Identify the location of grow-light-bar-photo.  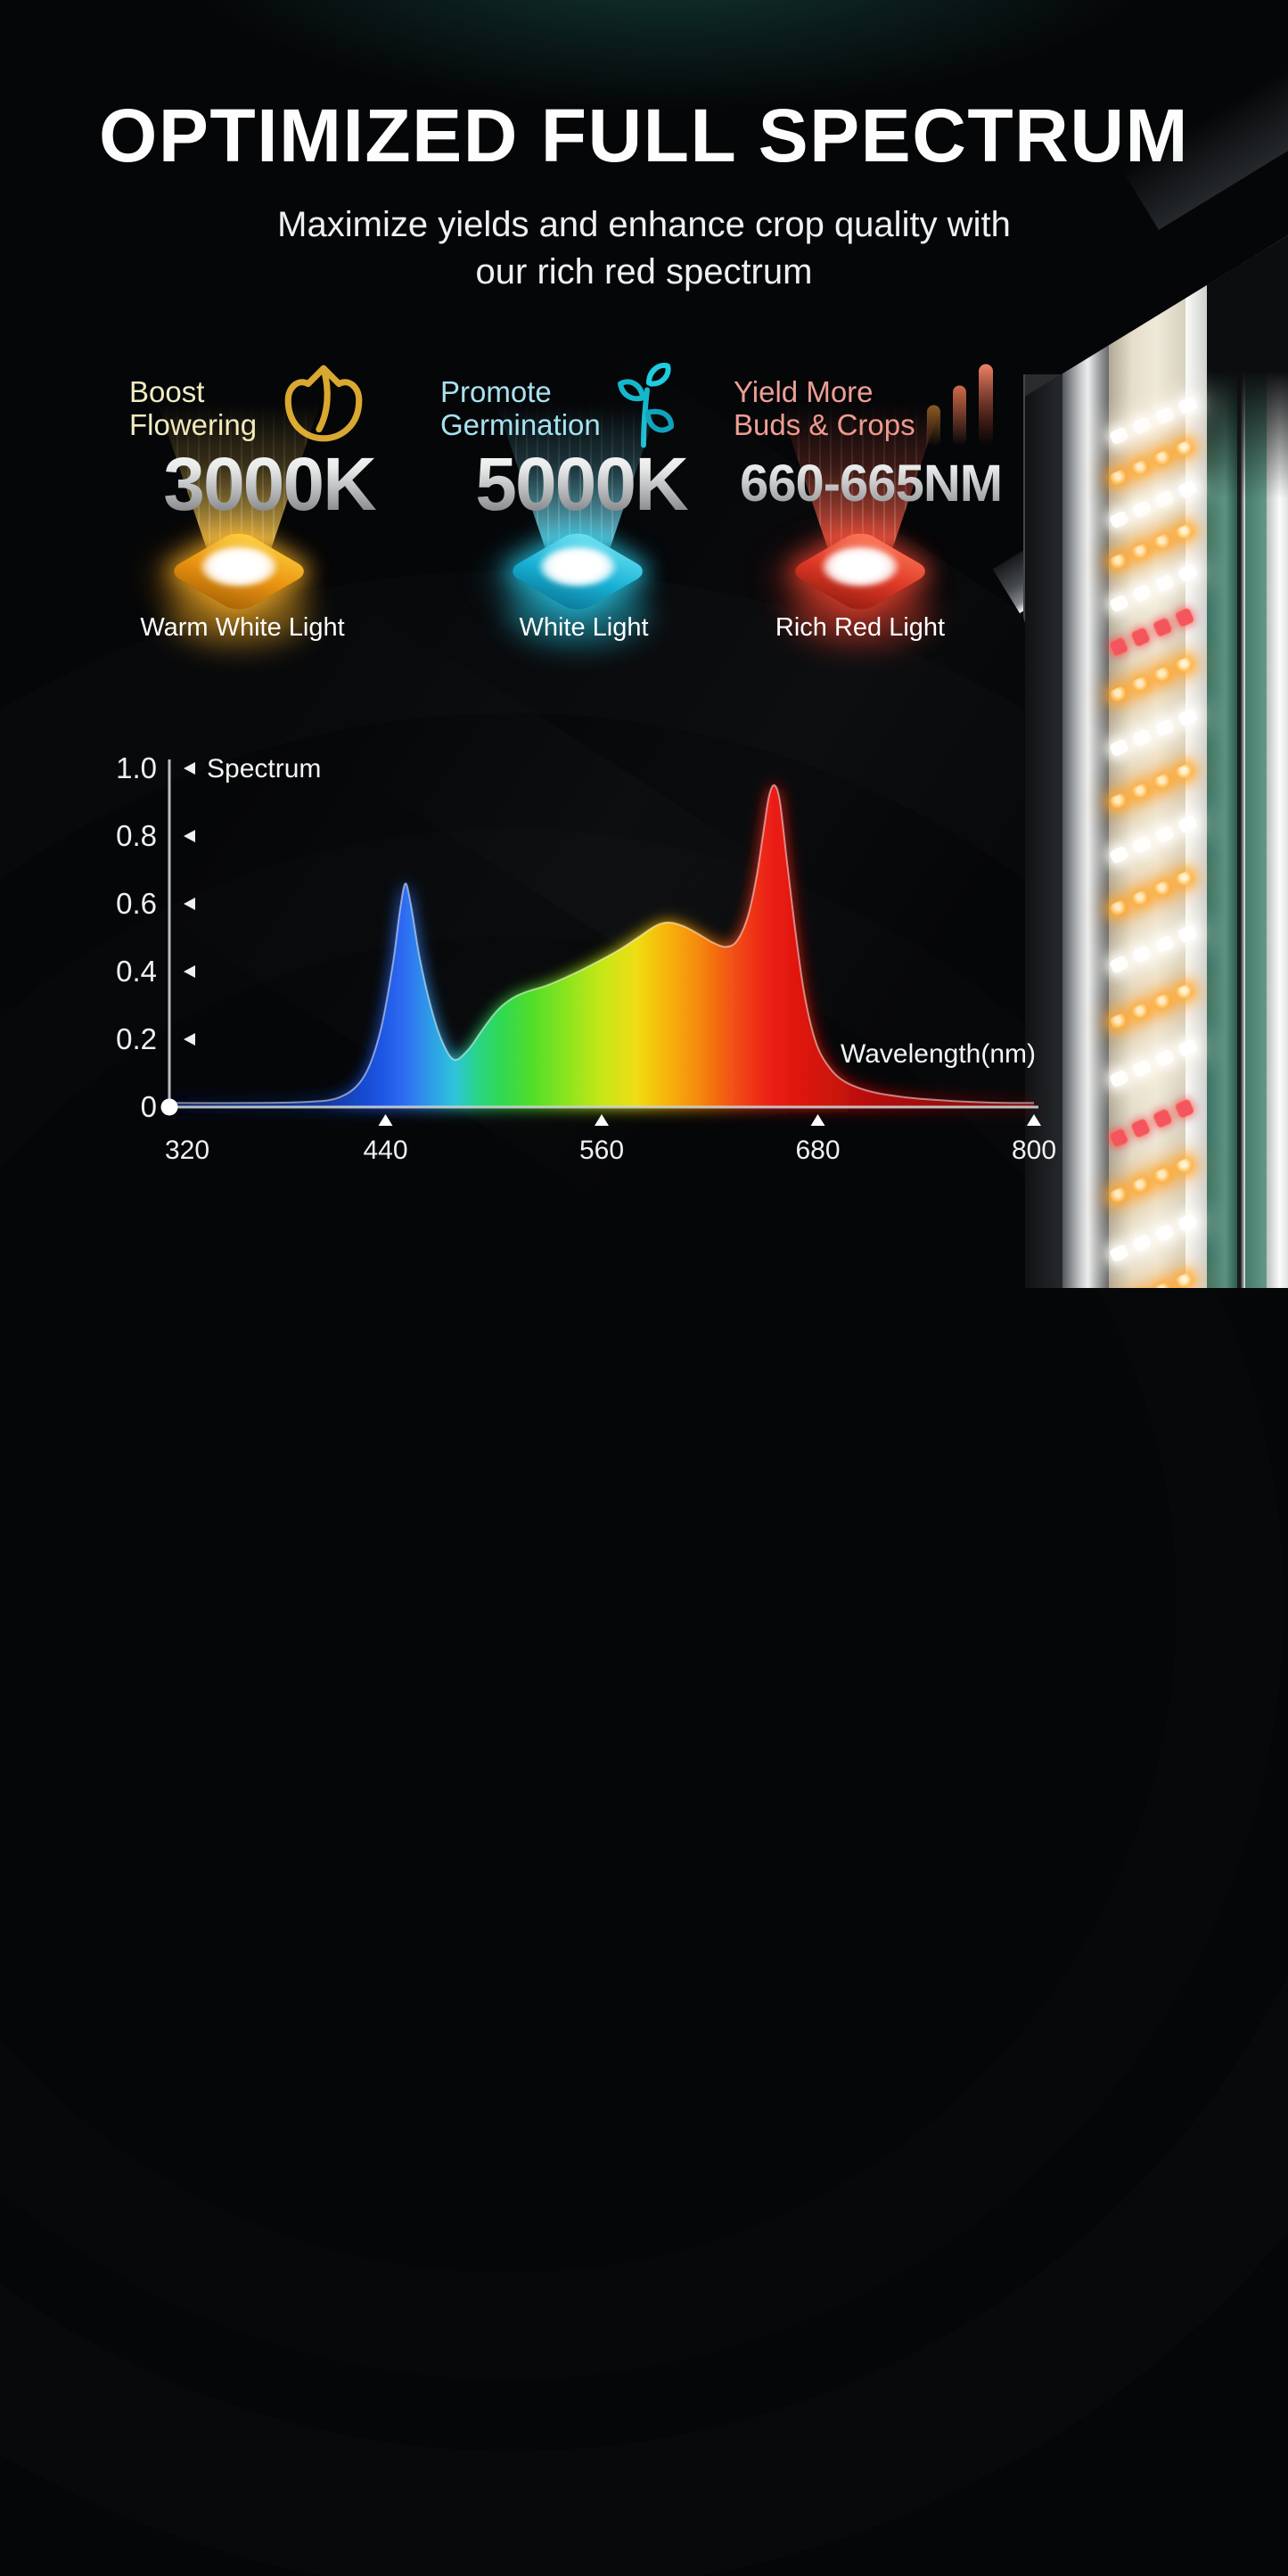
(1140, 663).